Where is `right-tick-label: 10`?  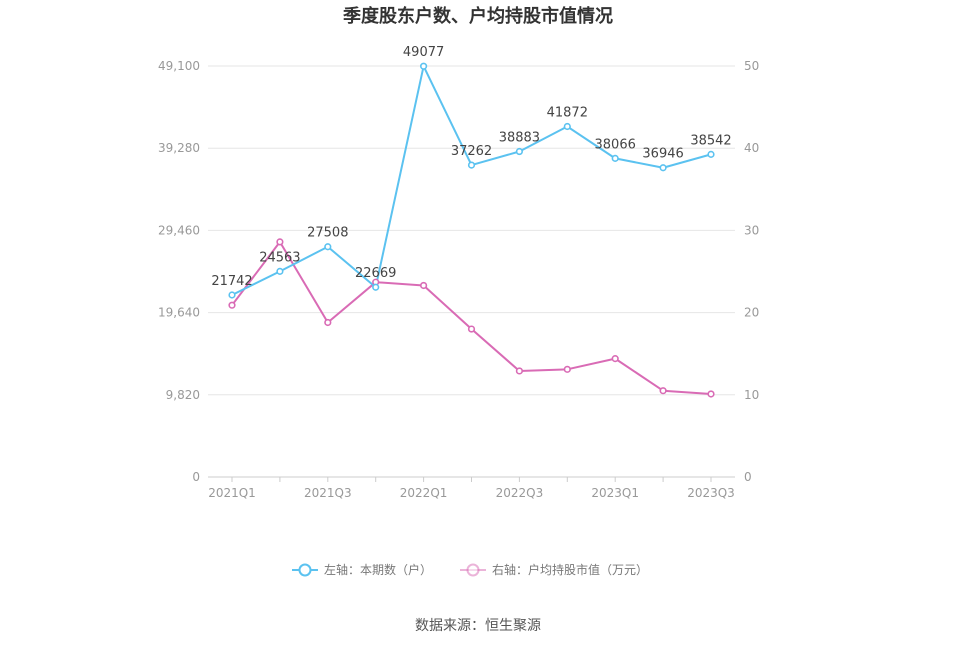
right-tick-label: 10 is located at coordinates (751, 395).